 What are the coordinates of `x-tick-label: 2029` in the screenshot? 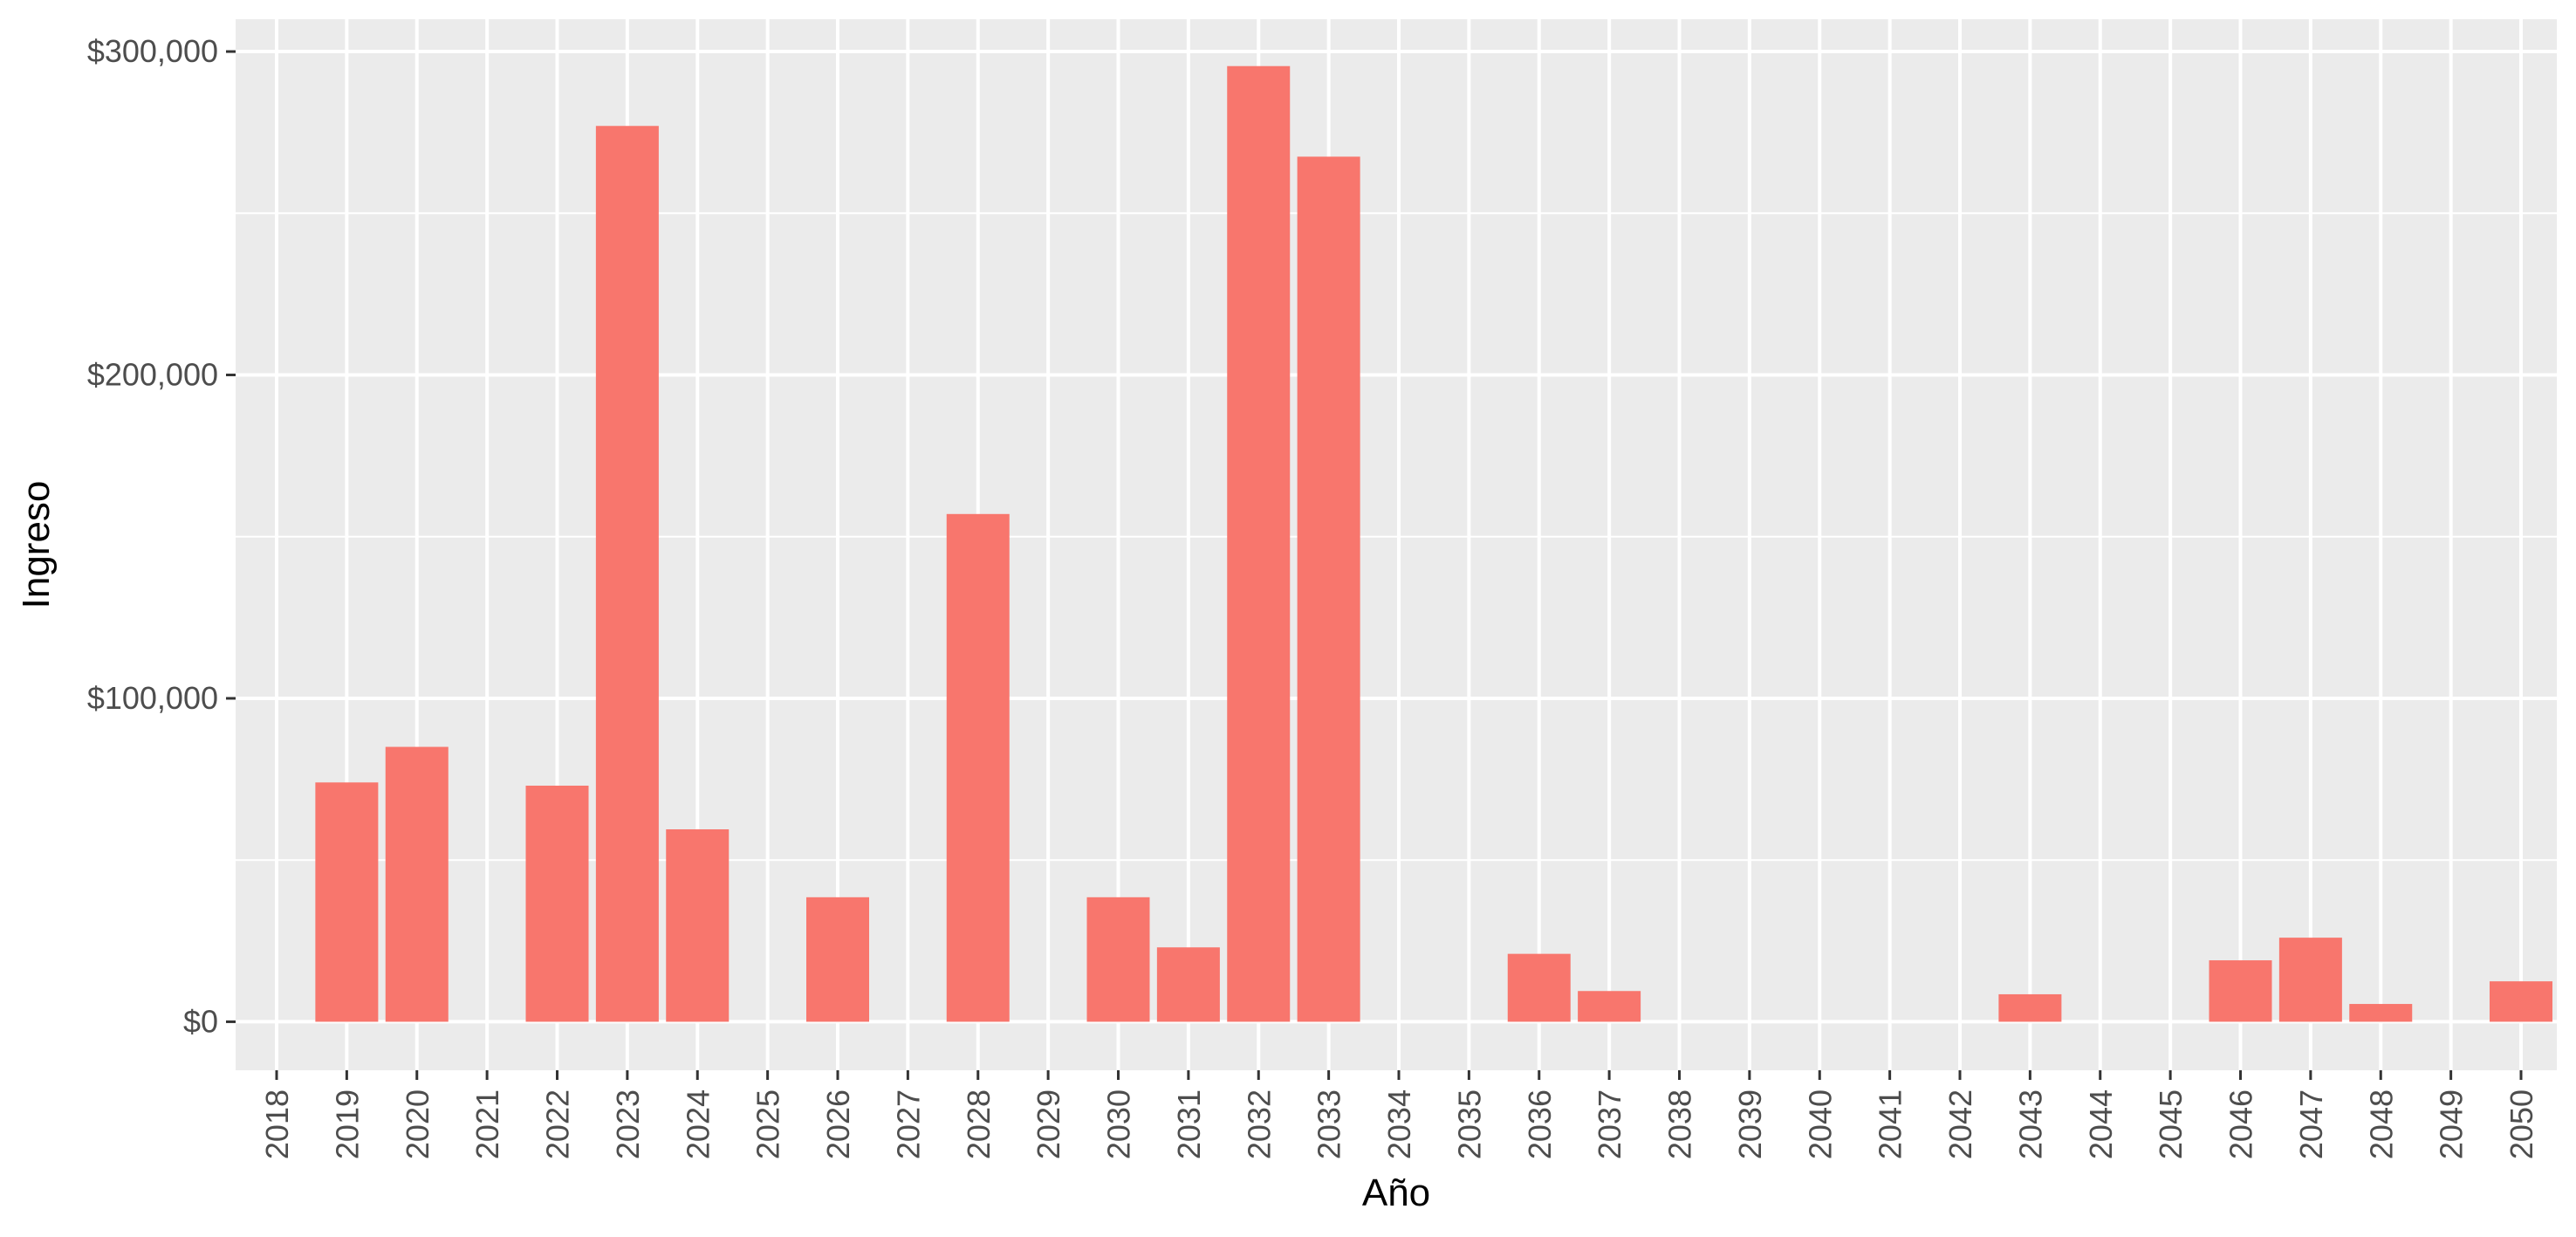 It's located at (1048, 1124).